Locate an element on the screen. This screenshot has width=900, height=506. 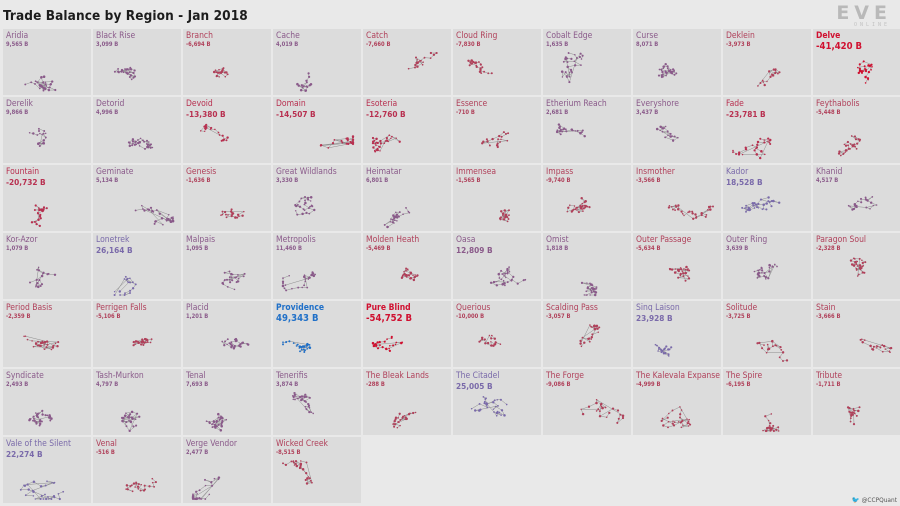
region-panel: Omist 1,818 B is located at coordinates (587, 266).